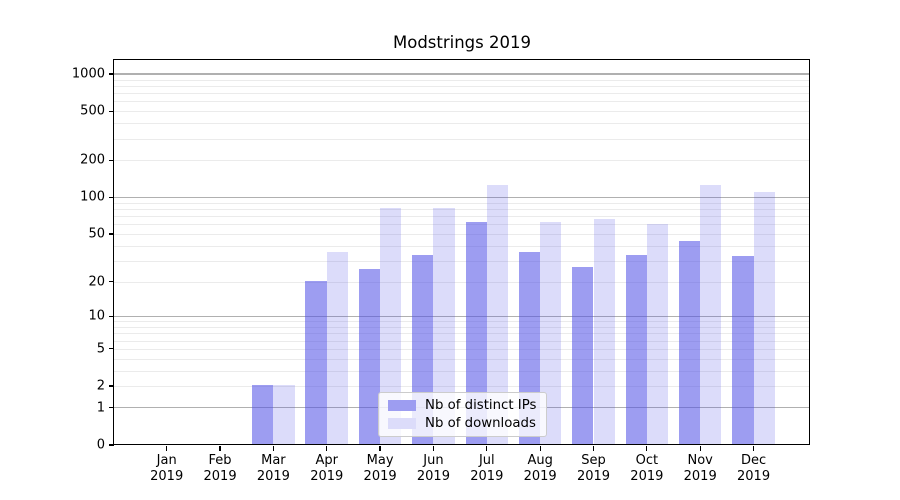 Image resolution: width=900 pixels, height=500 pixels. I want to click on bar-distinct-ips-dec-2019, so click(743, 350).